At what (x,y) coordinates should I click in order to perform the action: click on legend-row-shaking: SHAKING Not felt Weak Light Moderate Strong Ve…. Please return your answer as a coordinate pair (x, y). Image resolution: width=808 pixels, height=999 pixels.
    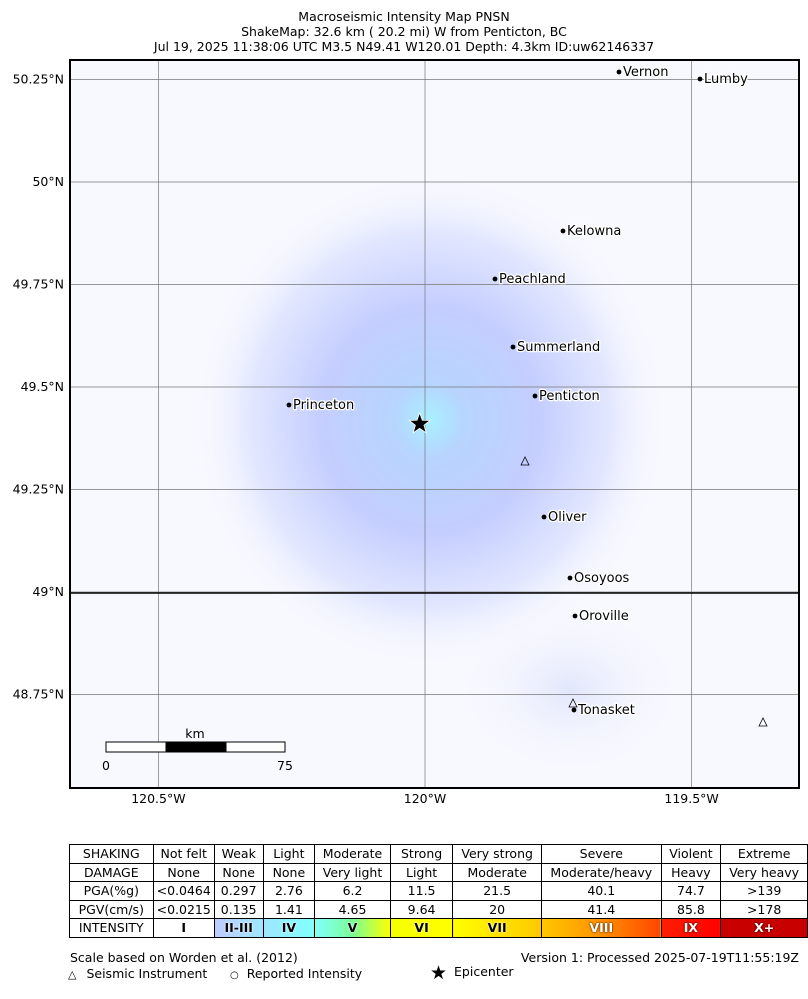
    Looking at the image, I should click on (438, 854).